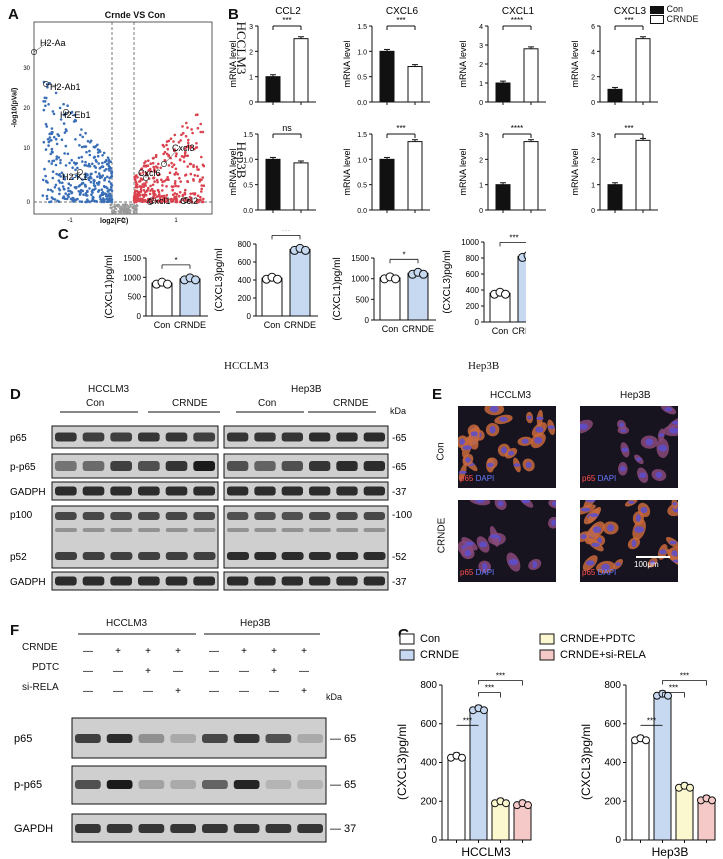 Image resolution: width=723 pixels, height=859 pixels. I want to click on if-label-dapi: DAPI, so click(607, 478).